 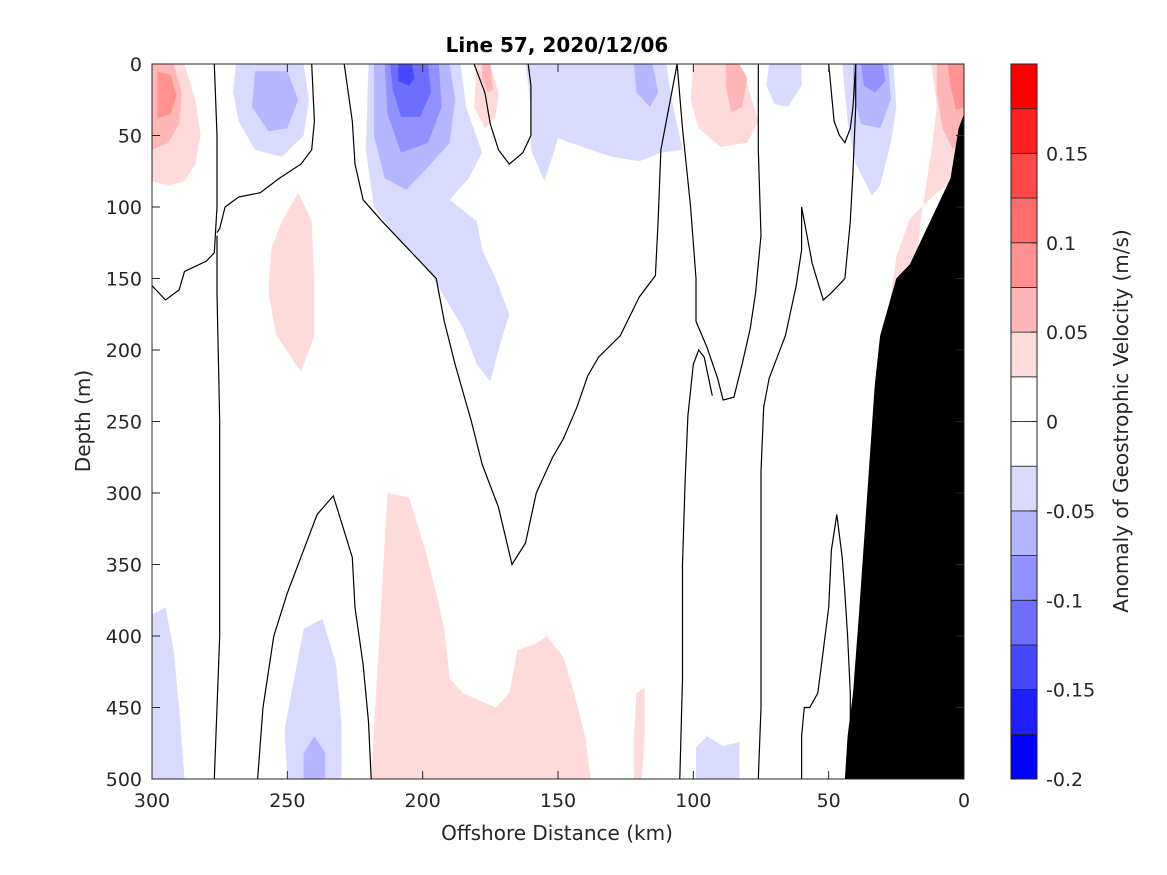 I want to click on x-tick-label: 150, so click(x=558, y=801).